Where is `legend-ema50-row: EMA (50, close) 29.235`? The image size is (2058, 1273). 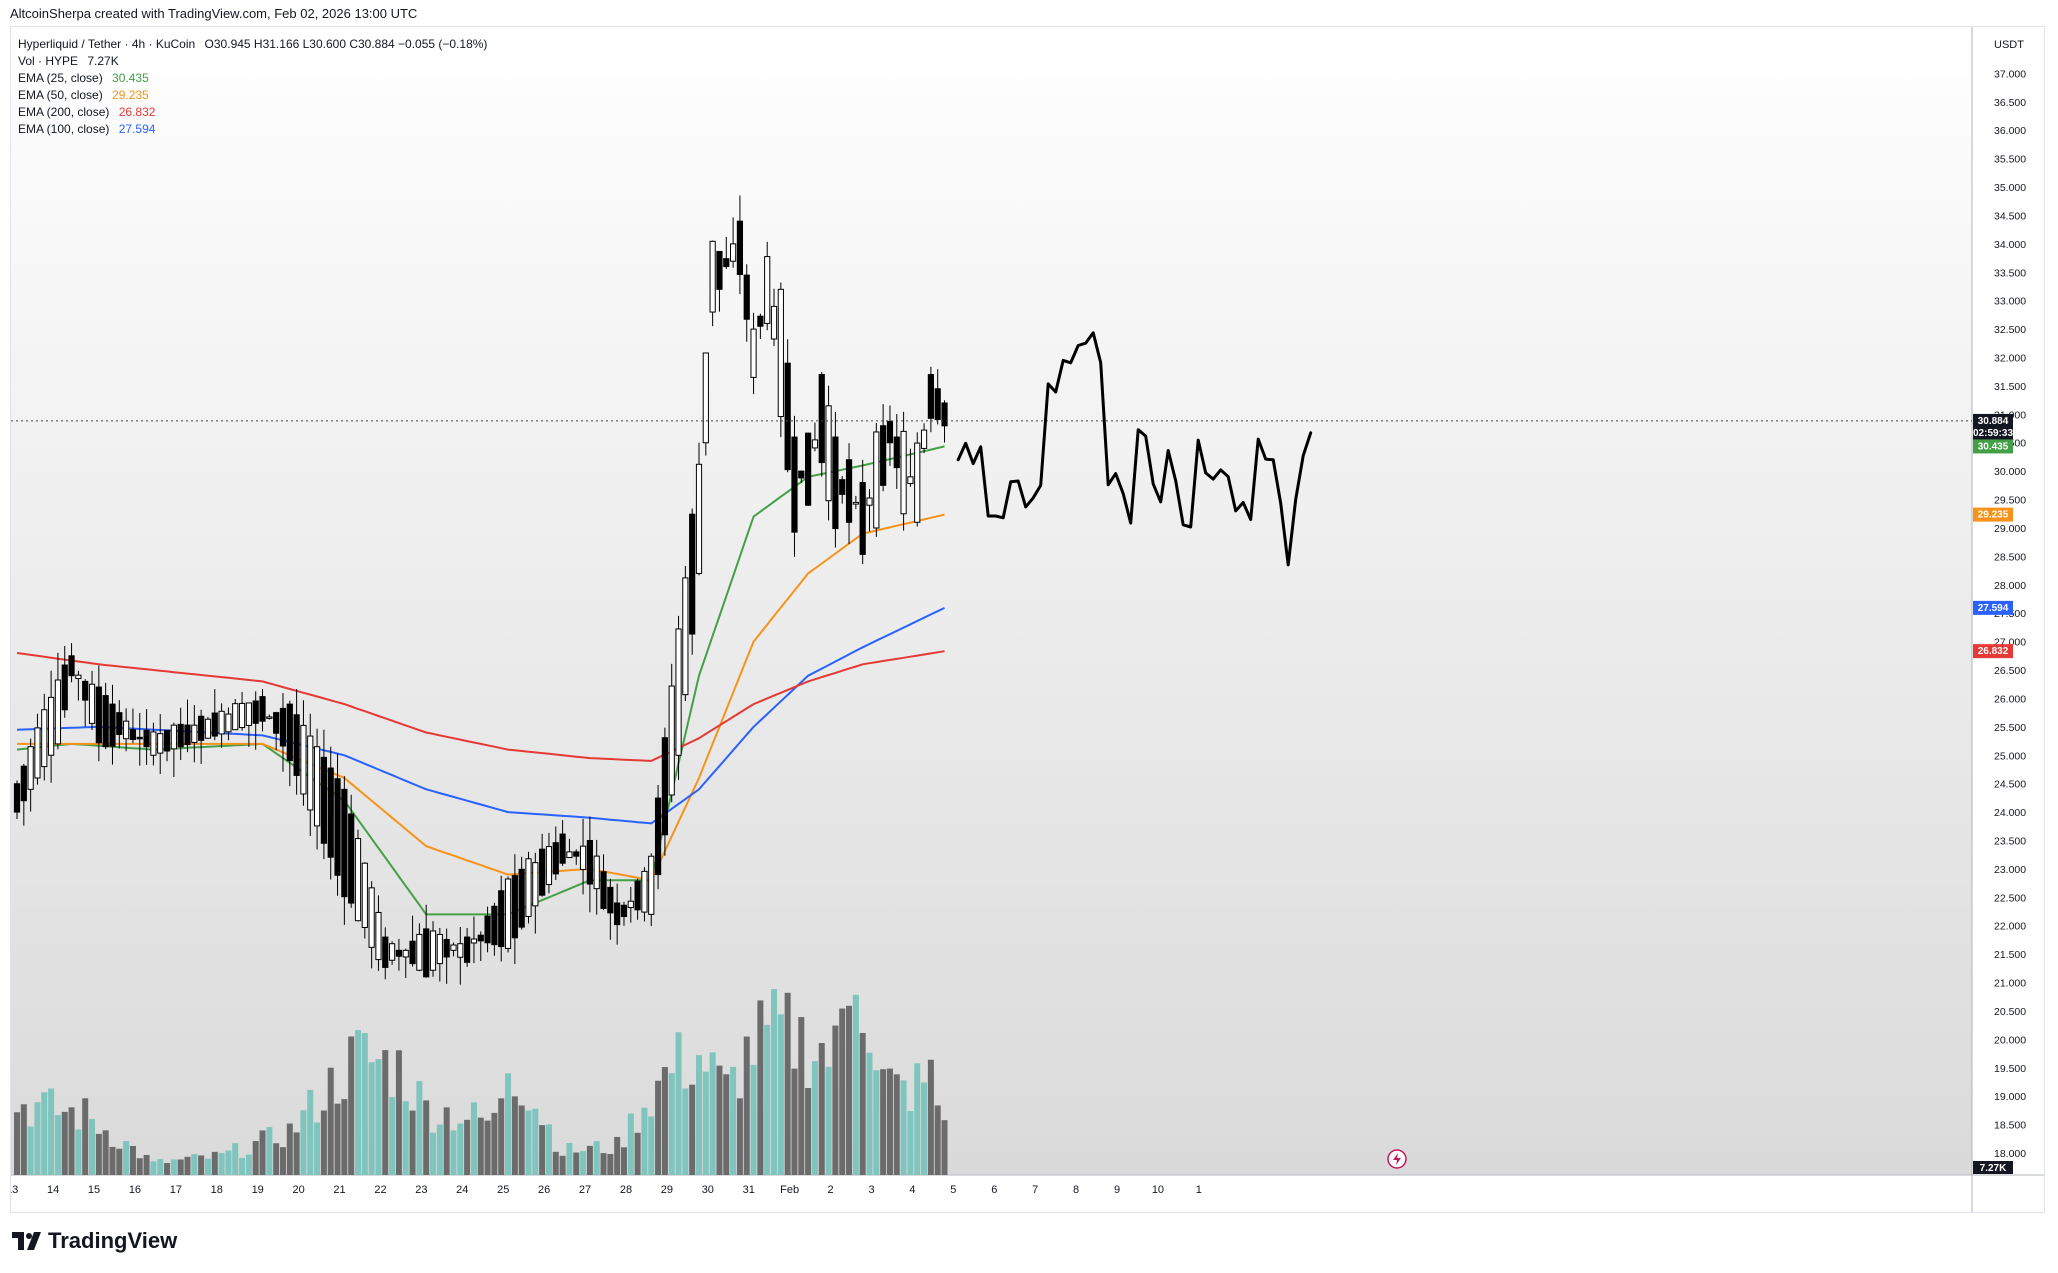 legend-ema50-row: EMA (50, close) 29.235 is located at coordinates (252, 95).